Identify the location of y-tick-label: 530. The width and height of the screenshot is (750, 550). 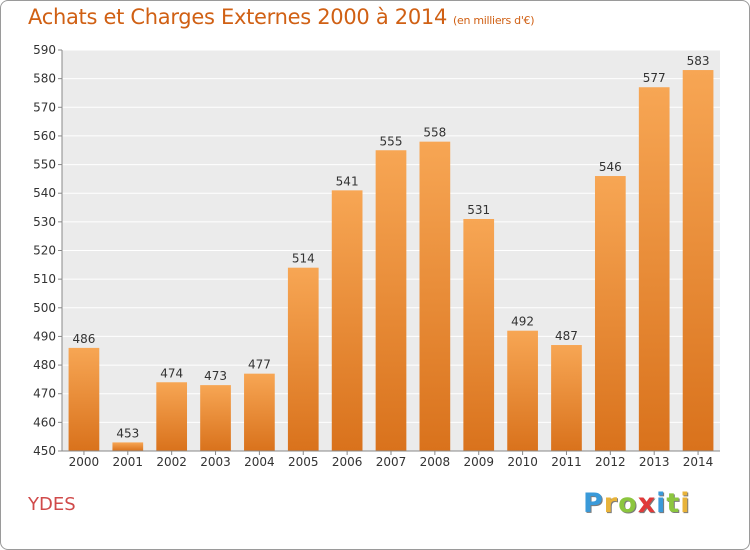
(44, 222).